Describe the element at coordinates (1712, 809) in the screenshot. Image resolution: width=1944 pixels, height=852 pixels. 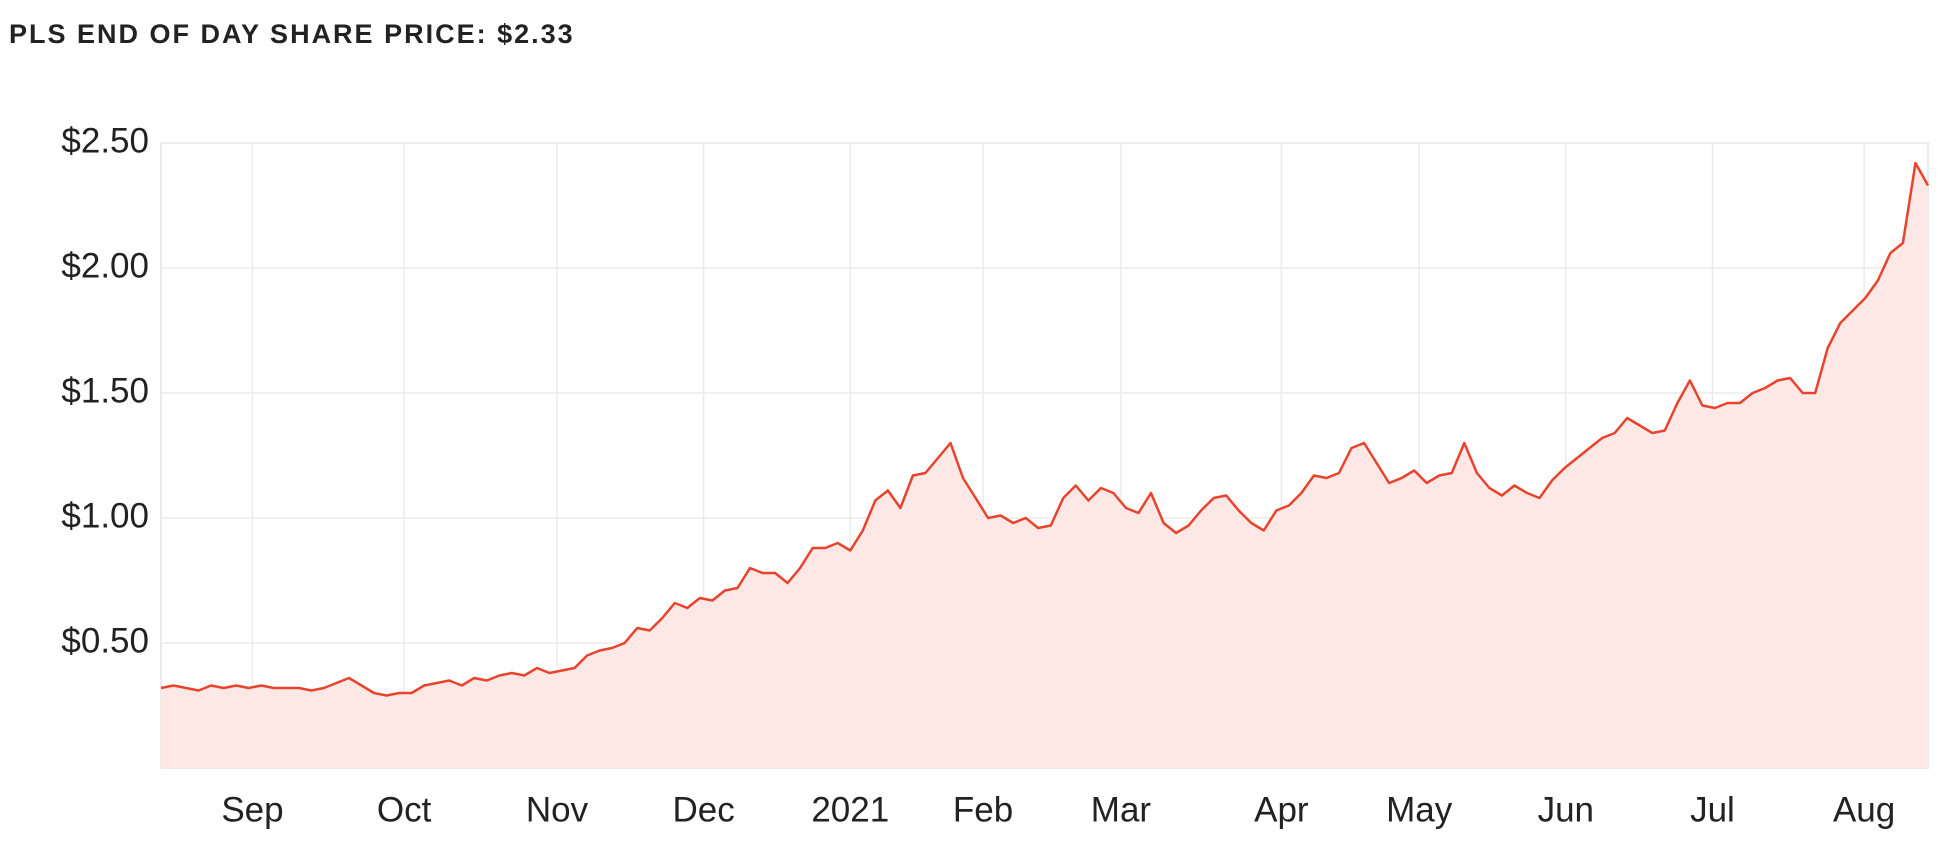
I see `x-tick-label: Jul` at that location.